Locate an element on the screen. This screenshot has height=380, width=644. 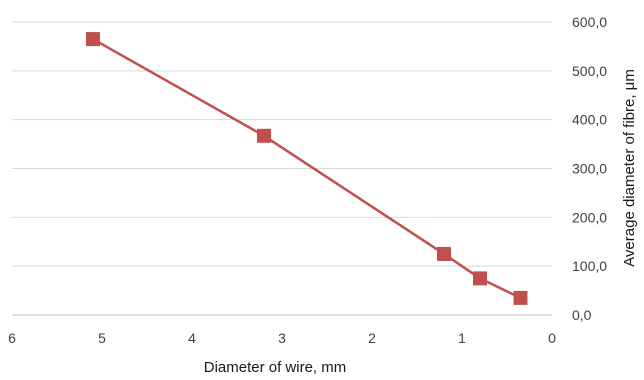
x-axis-ticks: 6 5 4 3 2 1 0 is located at coordinates (282, 338).